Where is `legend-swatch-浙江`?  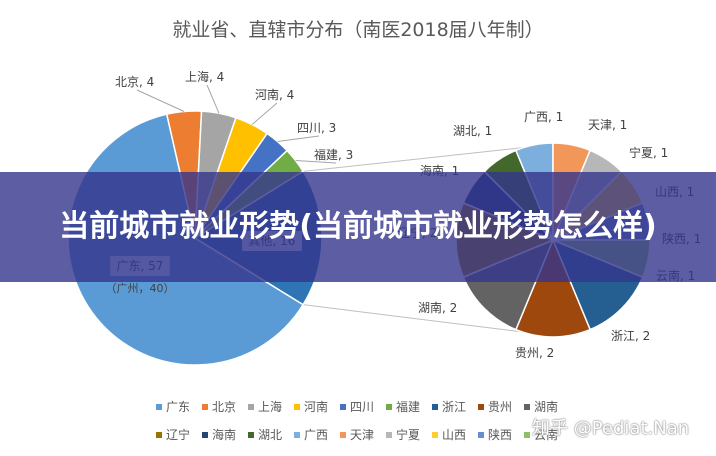
legend-swatch-浙江 is located at coordinates (435, 407).